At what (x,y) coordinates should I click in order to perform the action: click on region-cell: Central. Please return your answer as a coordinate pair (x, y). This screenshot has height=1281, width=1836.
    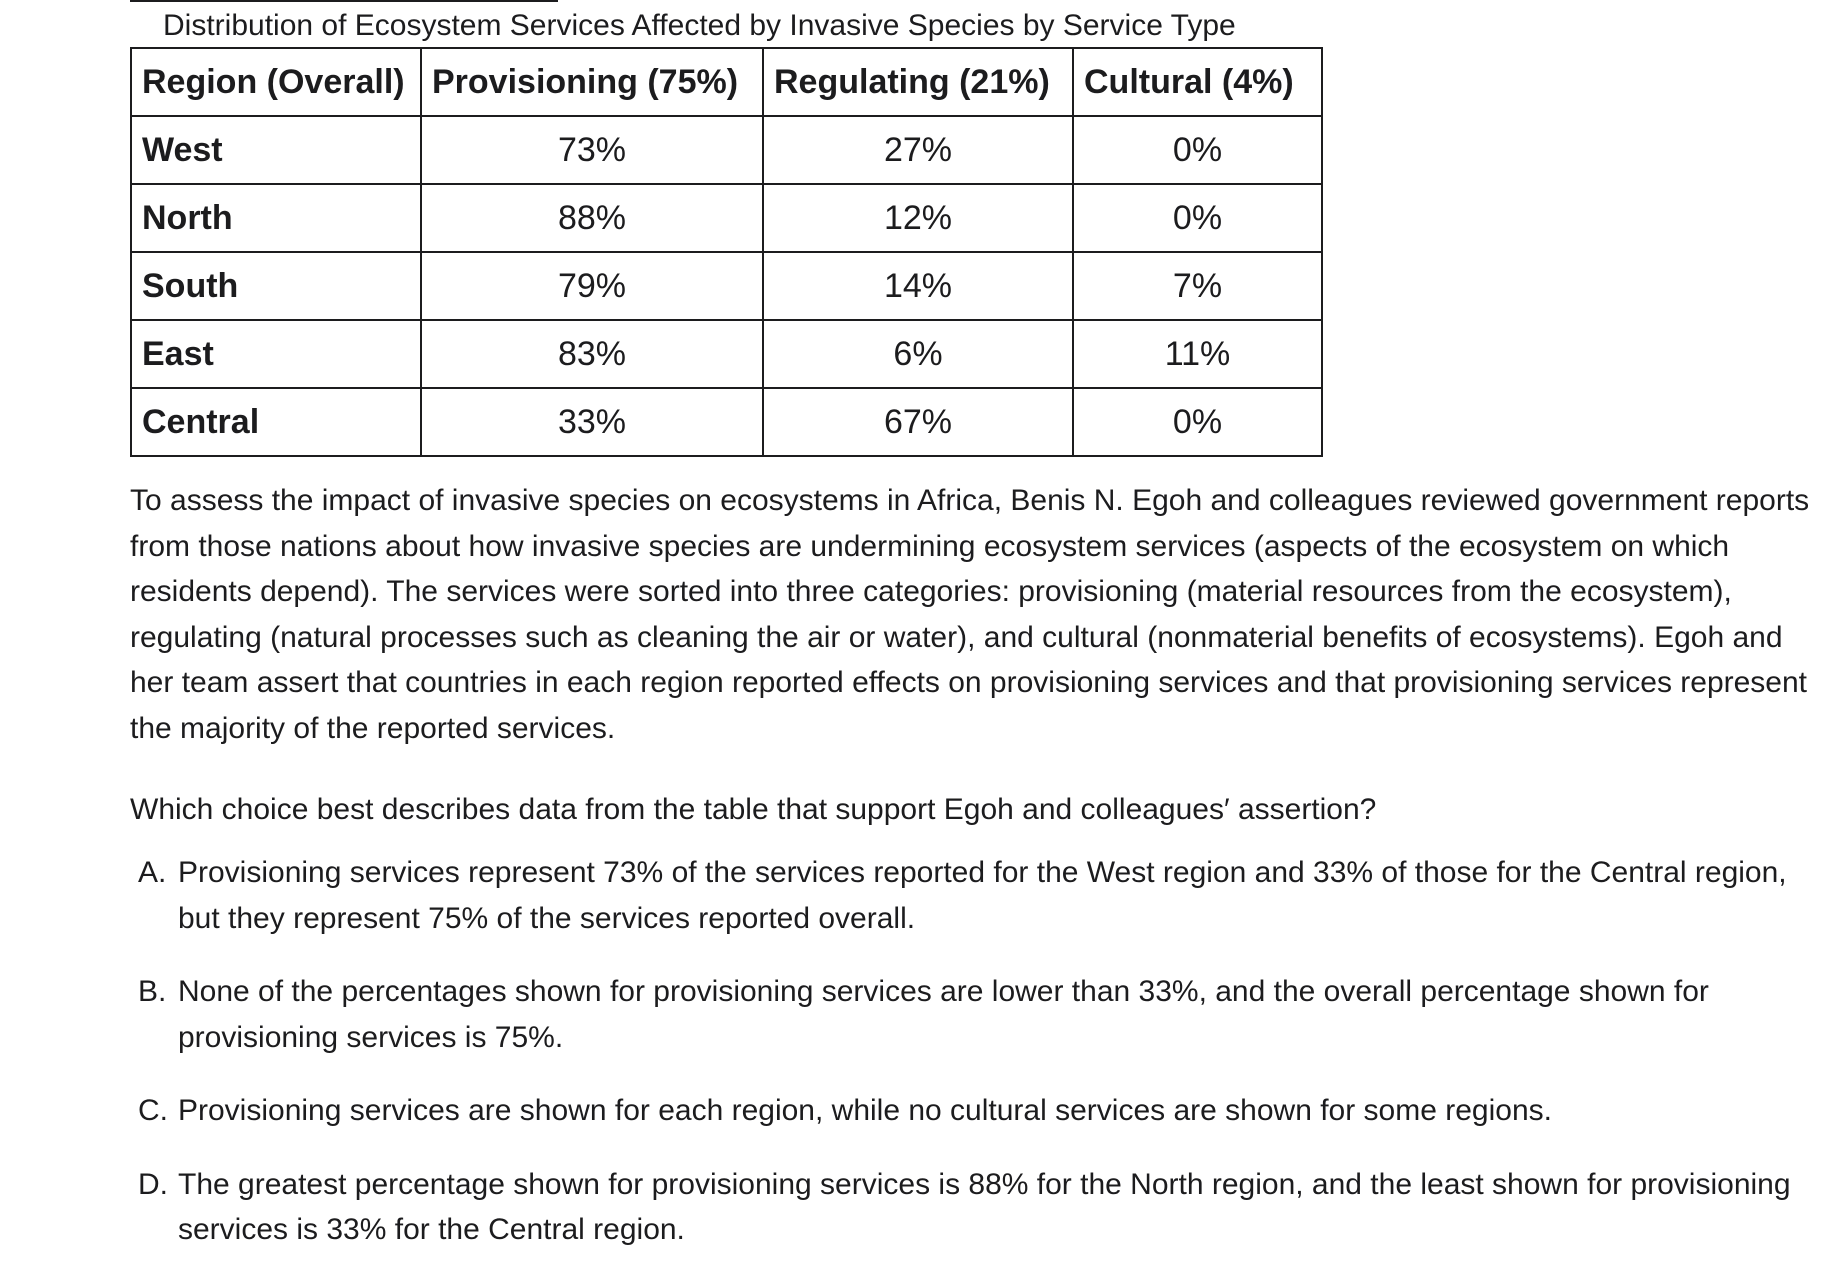
    Looking at the image, I should click on (276, 422).